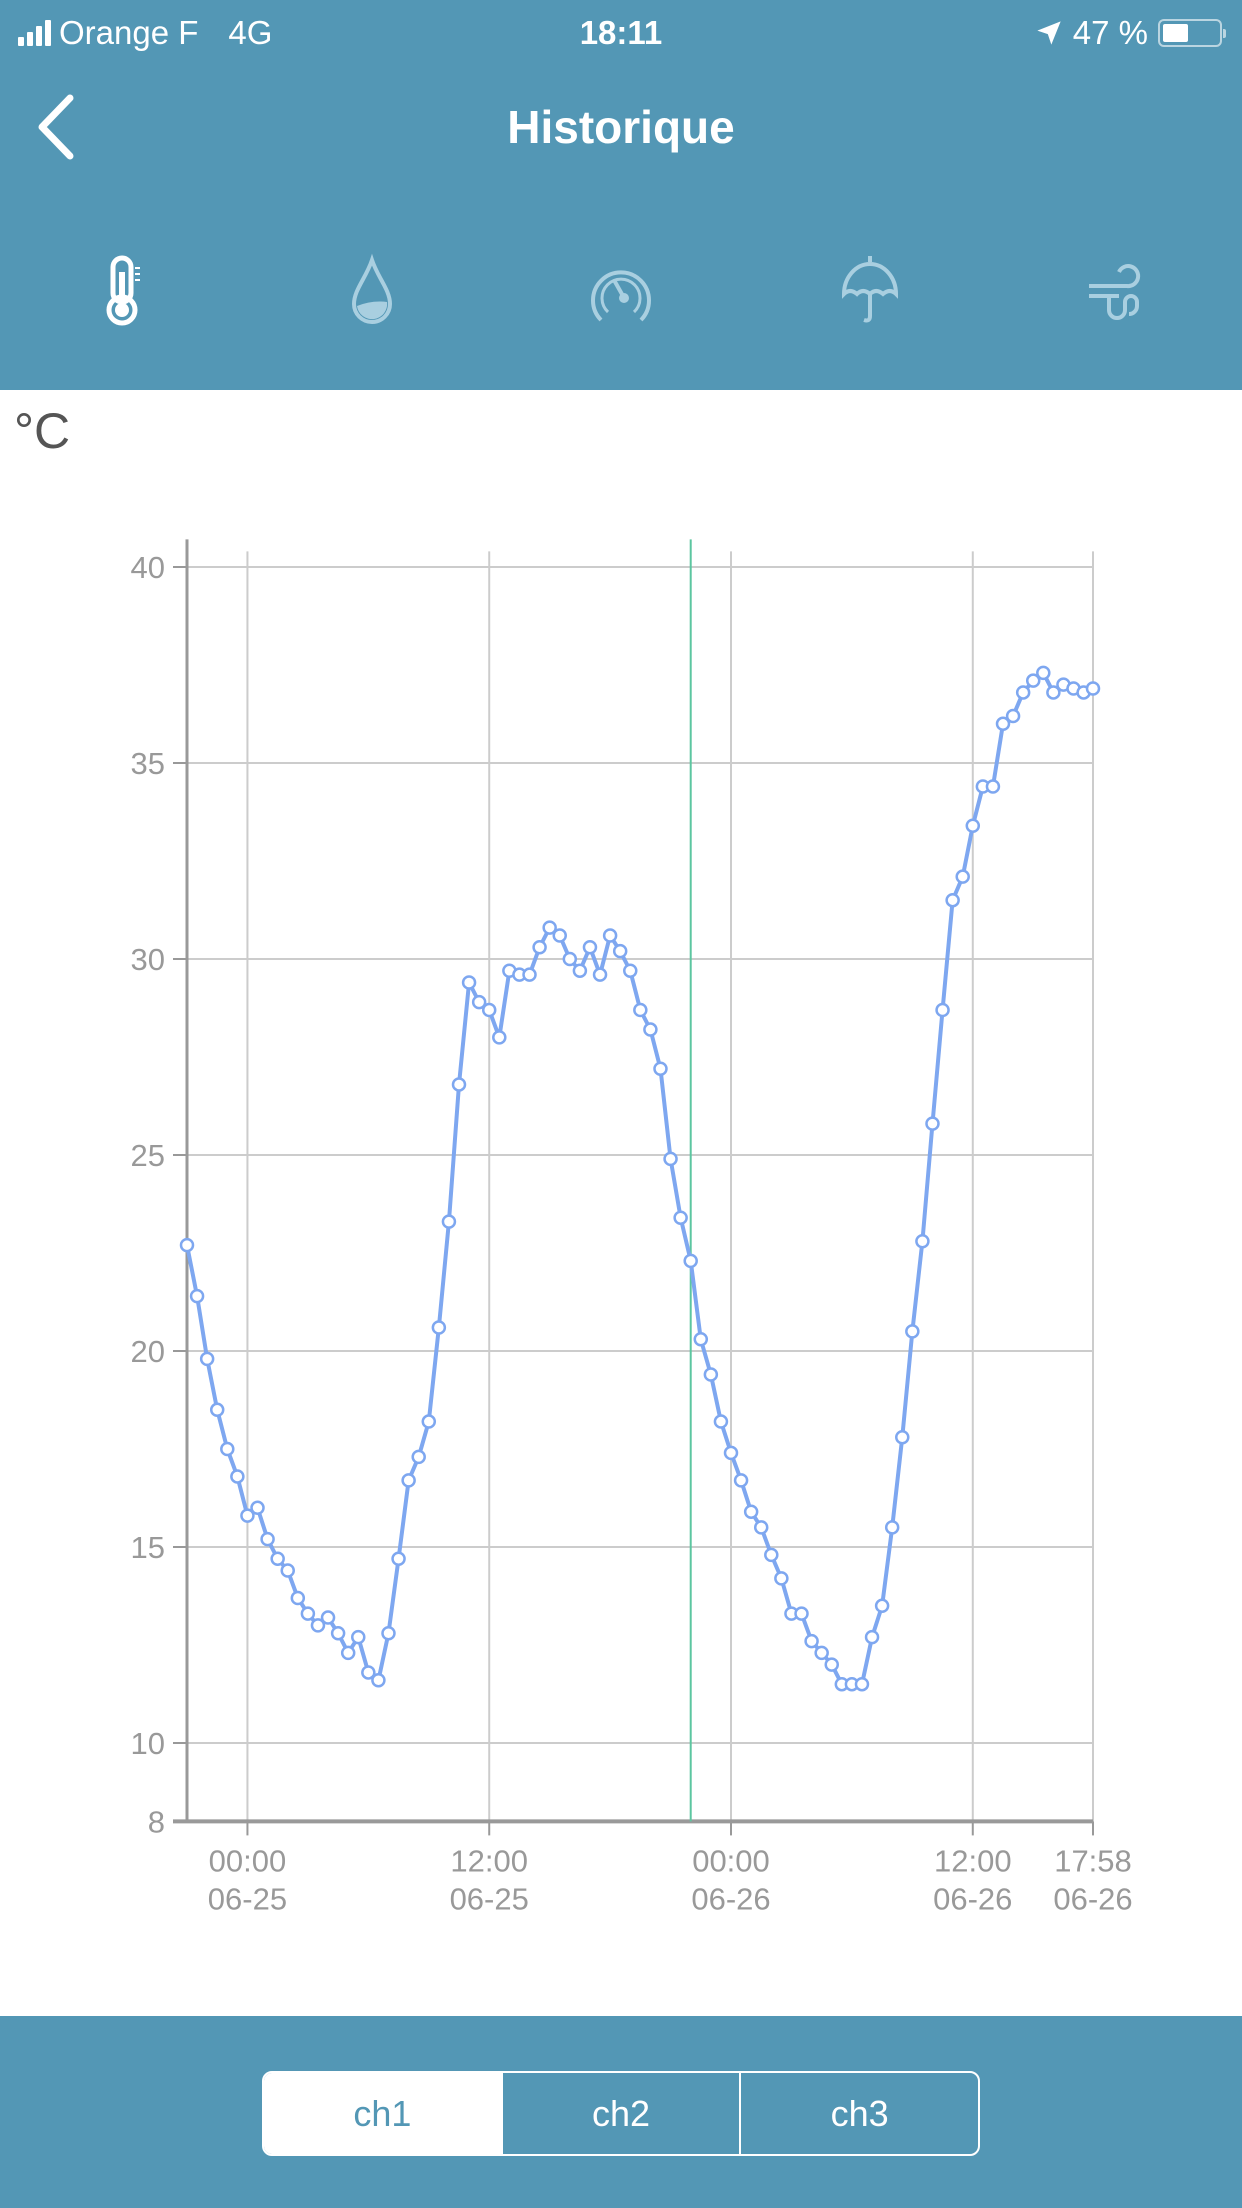  I want to click on thermometer-icon, so click(123, 290).